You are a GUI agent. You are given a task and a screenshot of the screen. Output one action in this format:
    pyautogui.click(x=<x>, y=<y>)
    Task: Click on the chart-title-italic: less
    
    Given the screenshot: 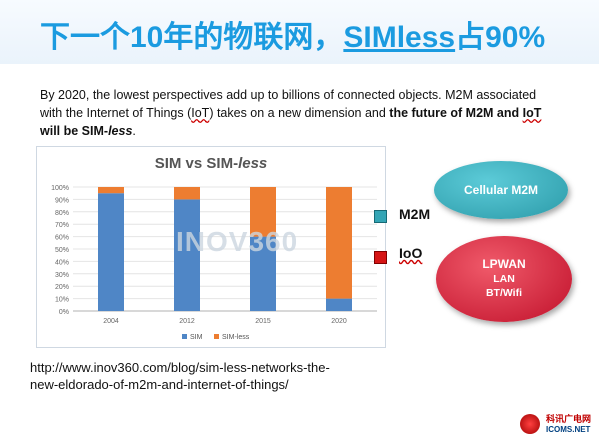 What is the action you would take?
    pyautogui.click(x=253, y=163)
    